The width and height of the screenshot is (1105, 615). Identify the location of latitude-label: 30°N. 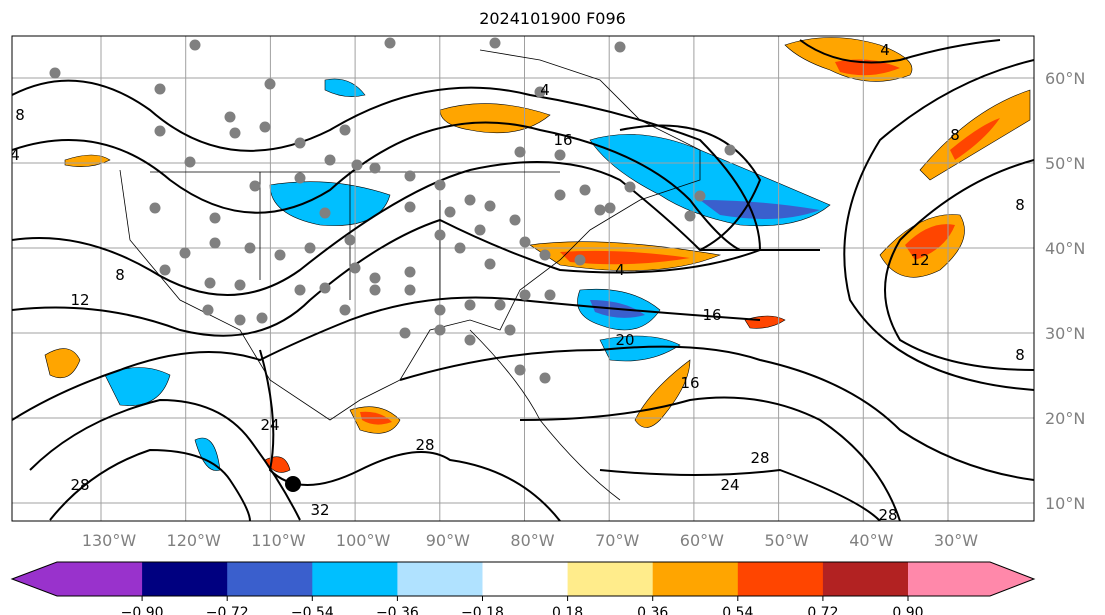
(1065, 333).